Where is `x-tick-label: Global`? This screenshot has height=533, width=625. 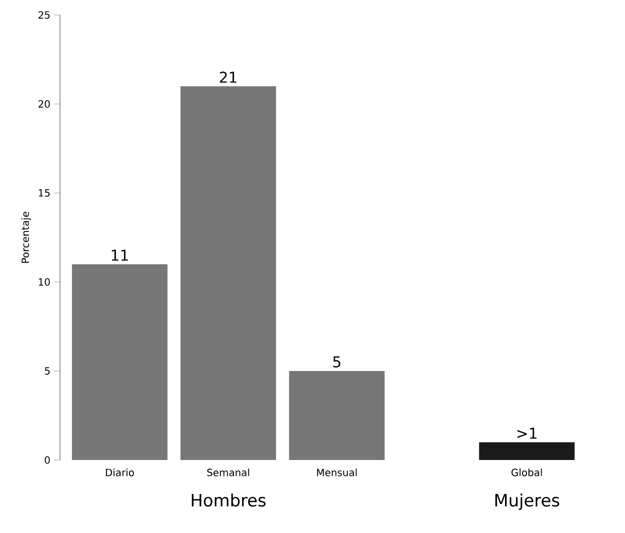 x-tick-label: Global is located at coordinates (527, 472).